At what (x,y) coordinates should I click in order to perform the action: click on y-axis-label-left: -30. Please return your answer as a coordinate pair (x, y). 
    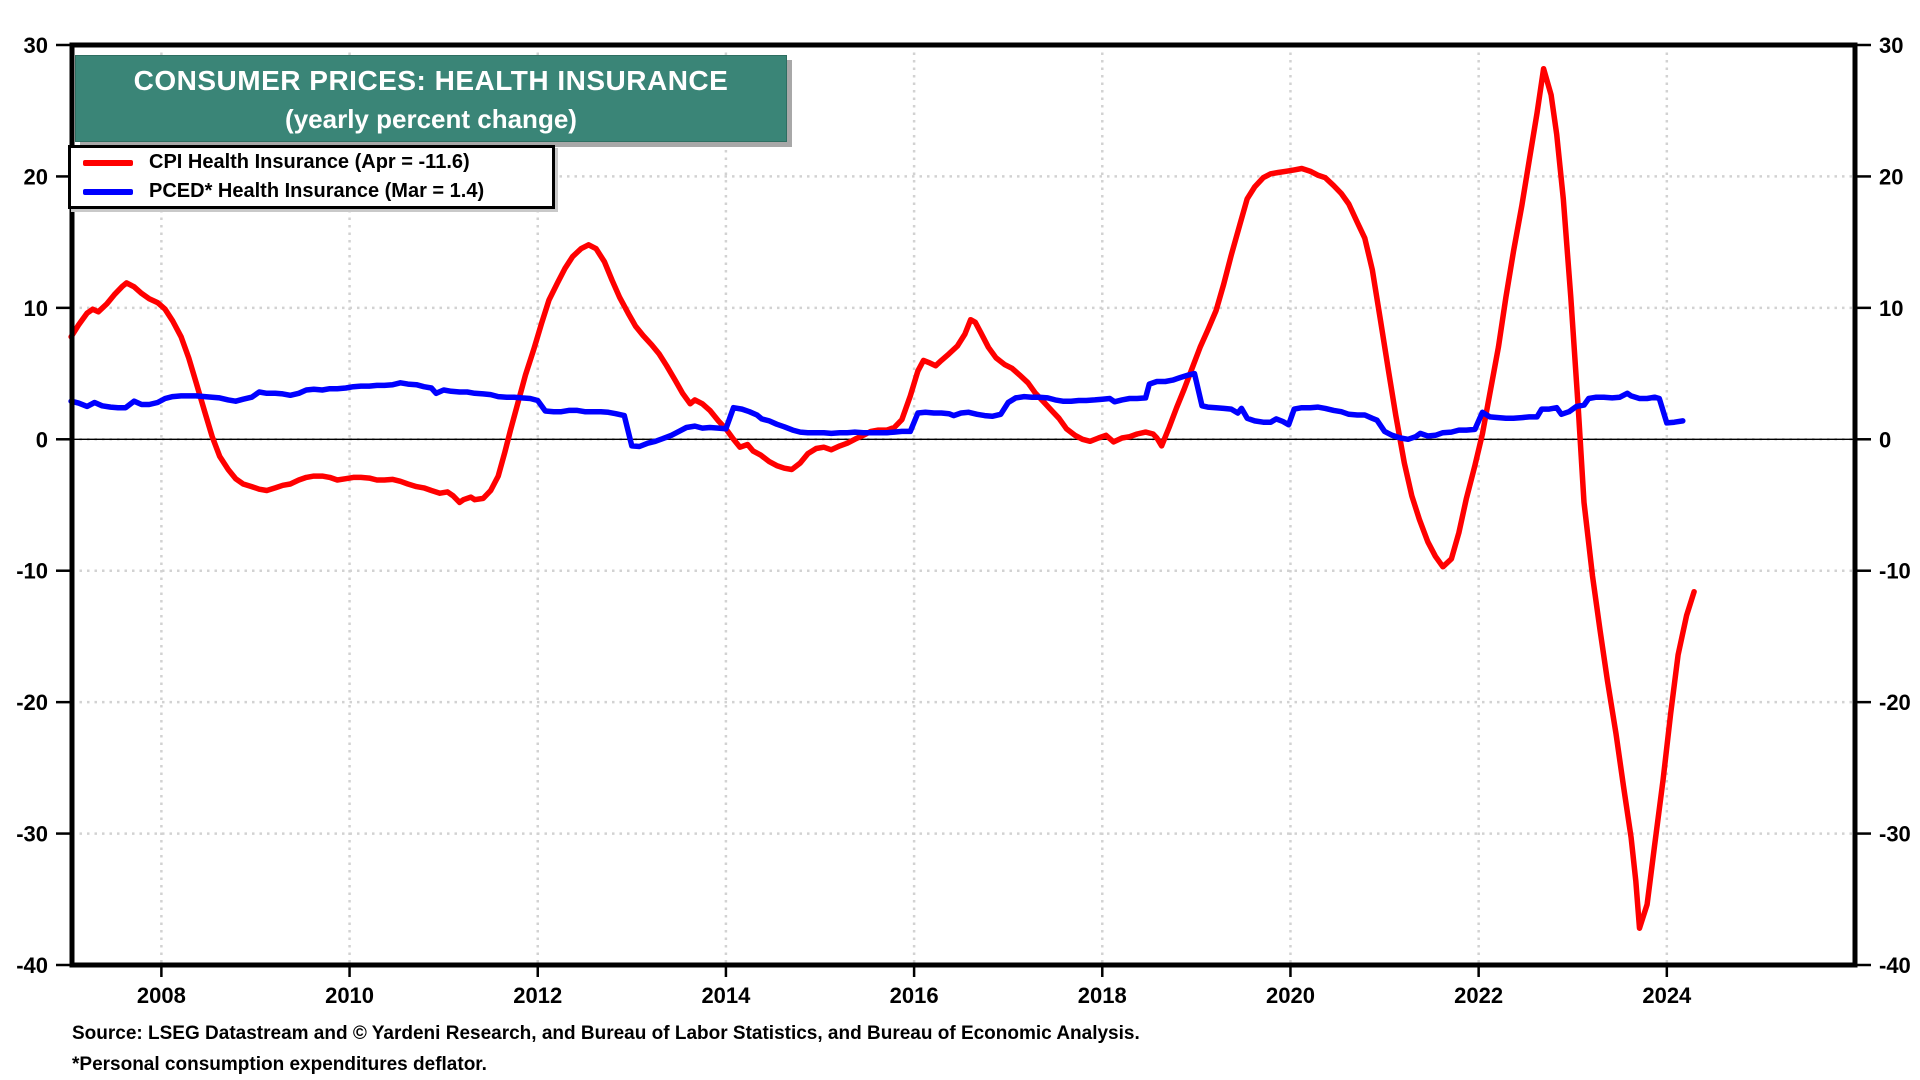
    Looking at the image, I should click on (32, 834).